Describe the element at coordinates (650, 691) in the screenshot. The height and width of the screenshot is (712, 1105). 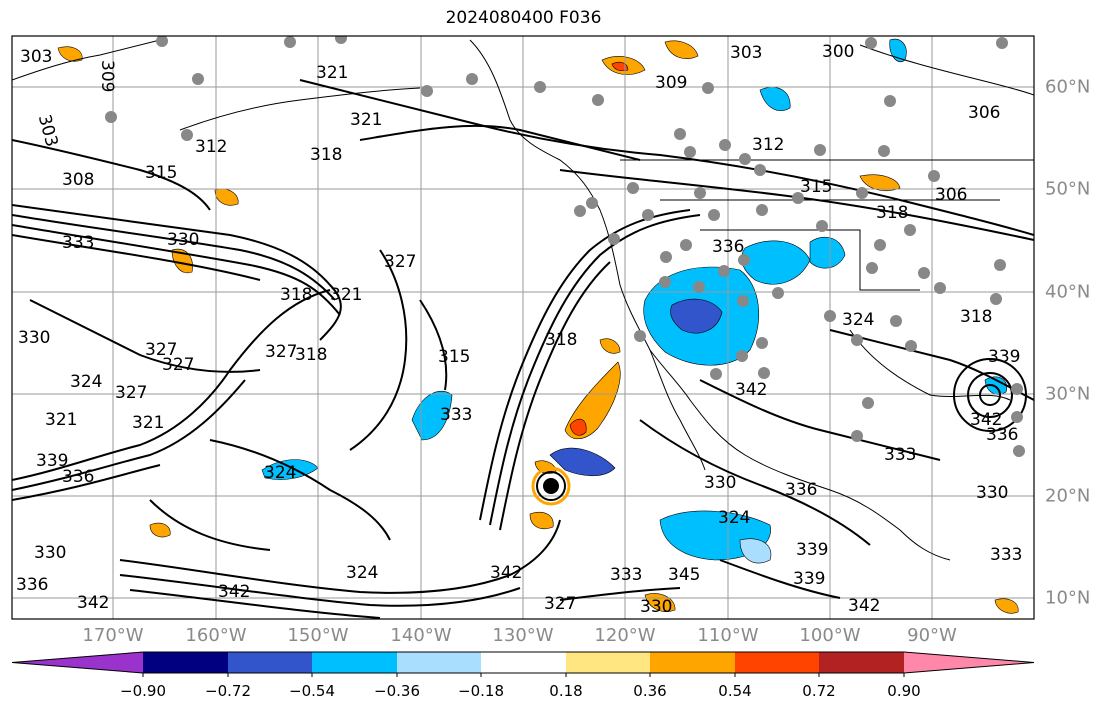
I see `colorbar-tick-label: 0.36` at that location.